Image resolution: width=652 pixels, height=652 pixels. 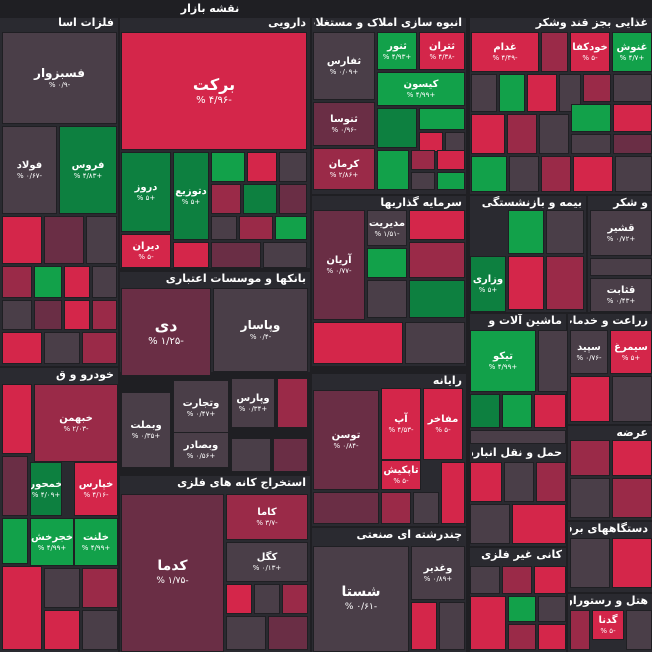 What do you see at coordinates (344, 124) in the screenshot?
I see `stock-tile: ثنوسا -۰/۹۶ %` at bounding box center [344, 124].